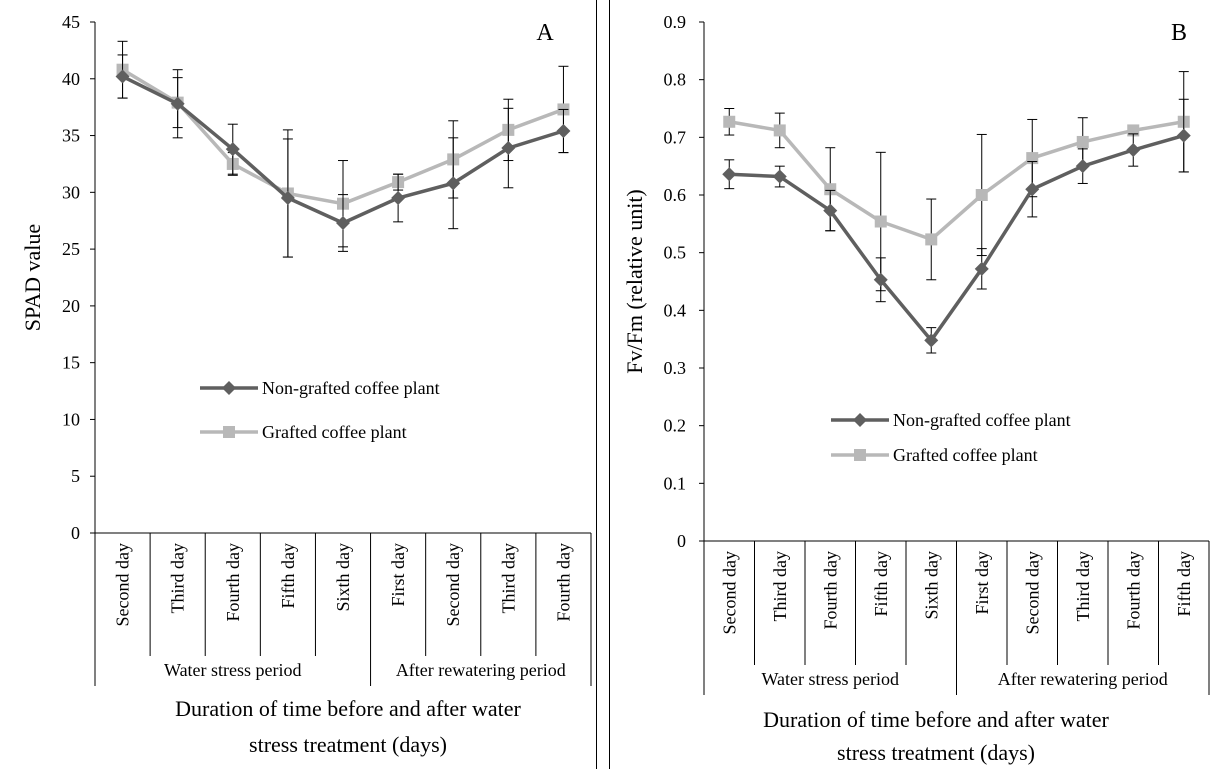 The width and height of the screenshot is (1215, 769). What do you see at coordinates (71, 136) in the screenshot?
I see `y-tick-label: 35` at bounding box center [71, 136].